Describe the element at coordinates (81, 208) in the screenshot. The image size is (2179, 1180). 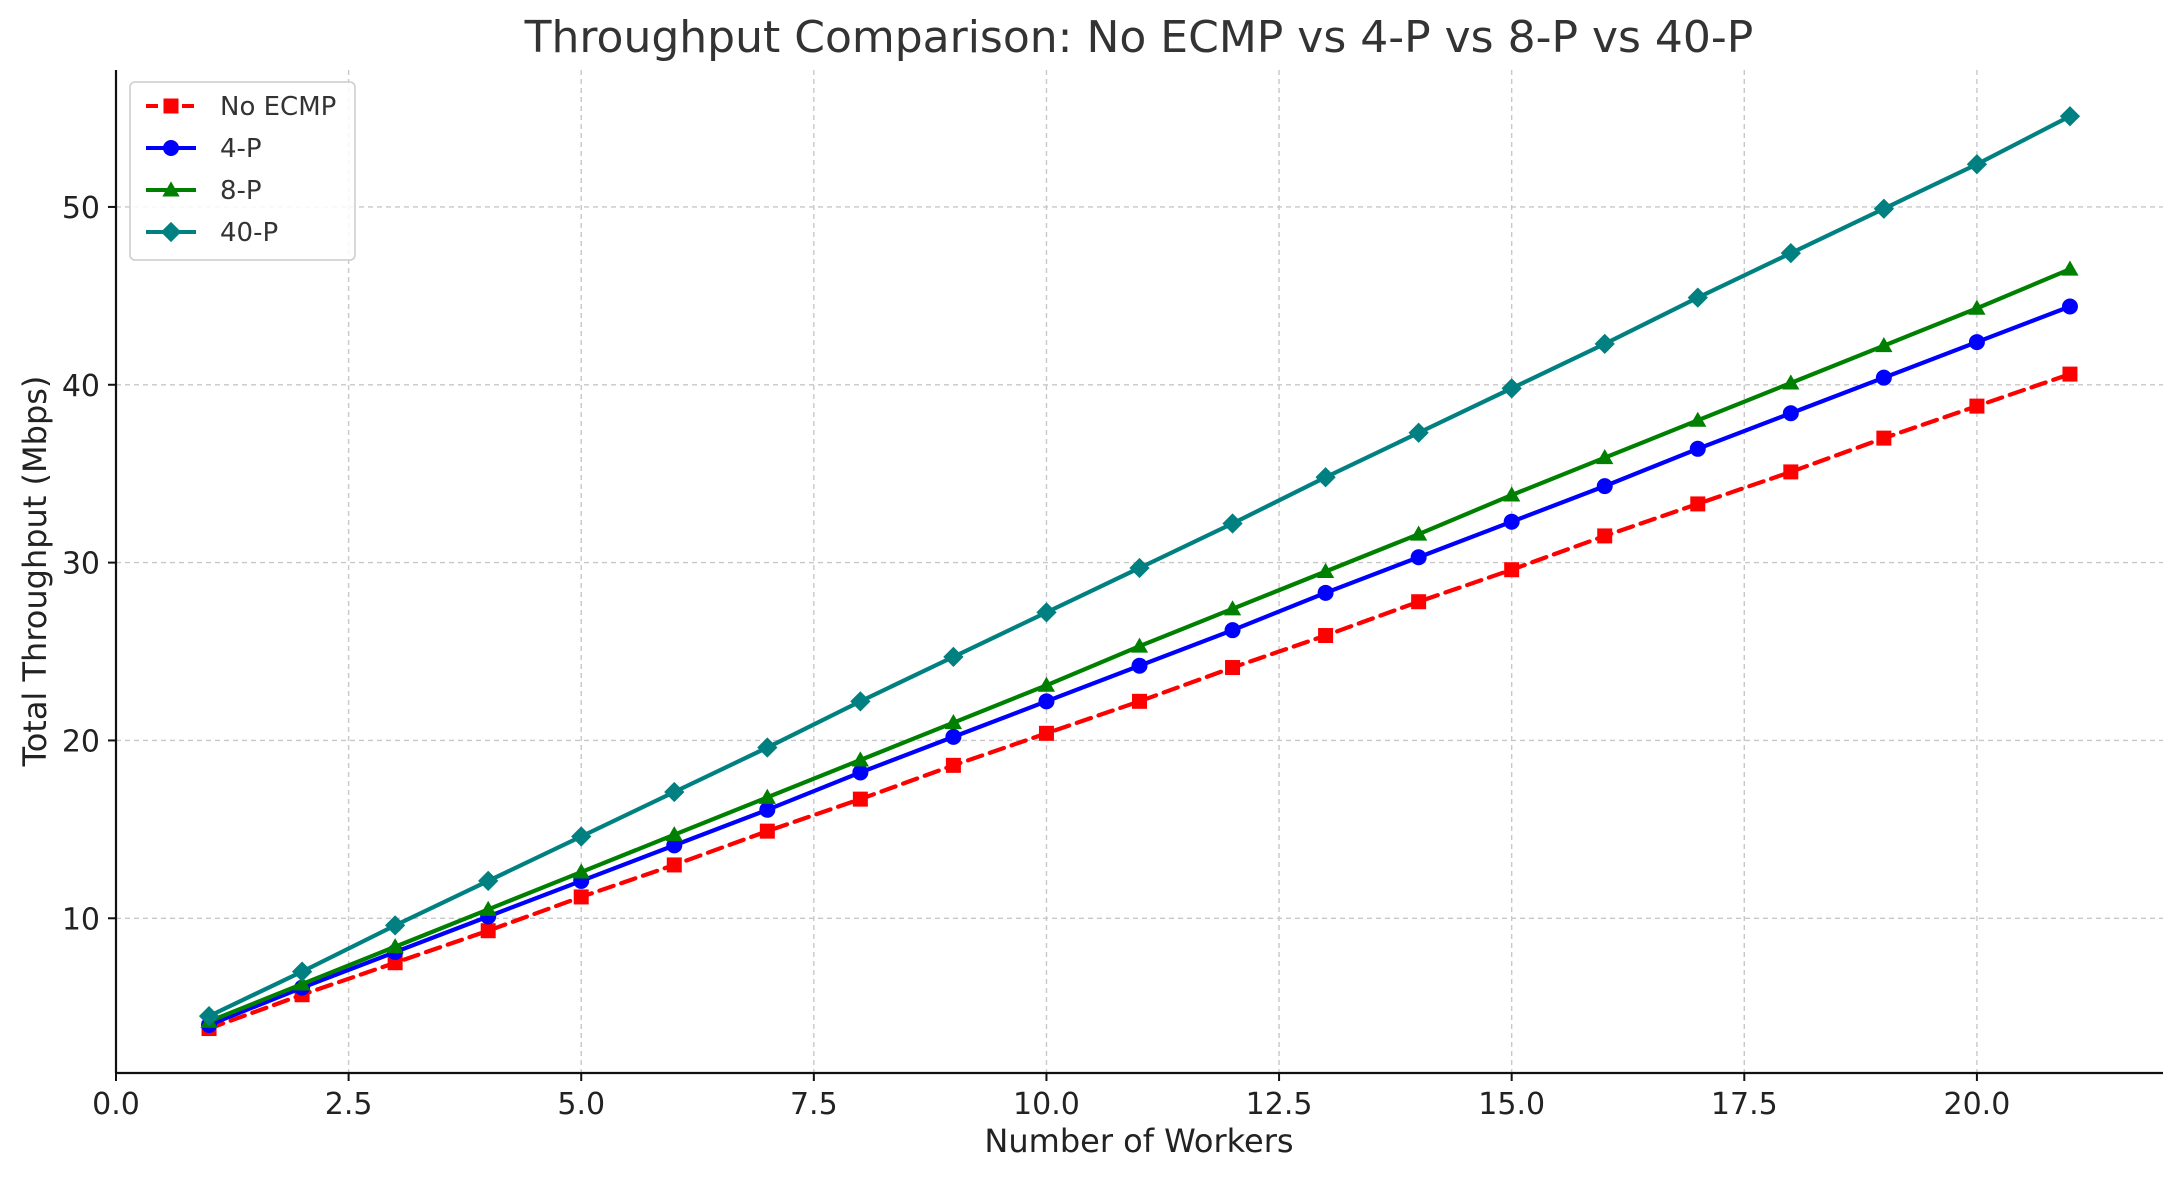
I see `y-tick-label: 50` at that location.